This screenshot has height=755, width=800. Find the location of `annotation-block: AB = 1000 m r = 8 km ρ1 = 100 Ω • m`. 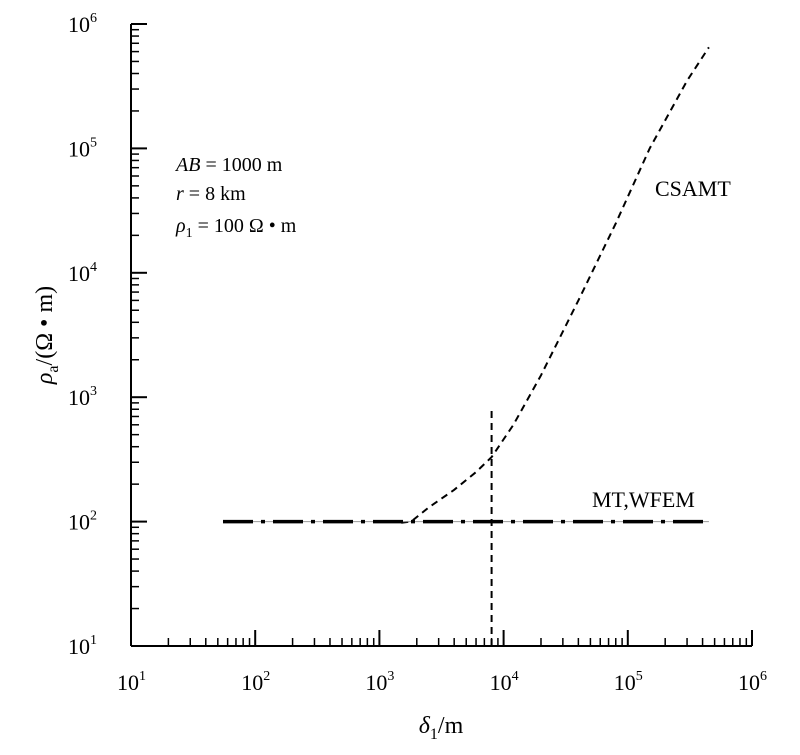

annotation-block: AB = 1000 m r = 8 km ρ1 = 100 Ω • m is located at coordinates (235, 197).